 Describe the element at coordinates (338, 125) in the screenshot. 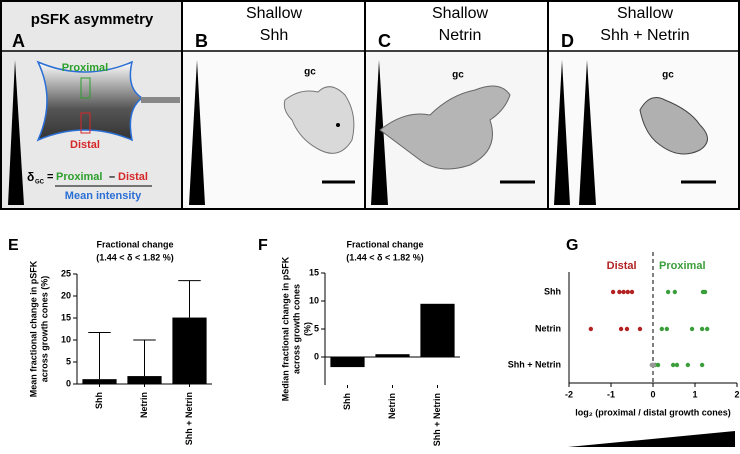

I see `puncta` at that location.